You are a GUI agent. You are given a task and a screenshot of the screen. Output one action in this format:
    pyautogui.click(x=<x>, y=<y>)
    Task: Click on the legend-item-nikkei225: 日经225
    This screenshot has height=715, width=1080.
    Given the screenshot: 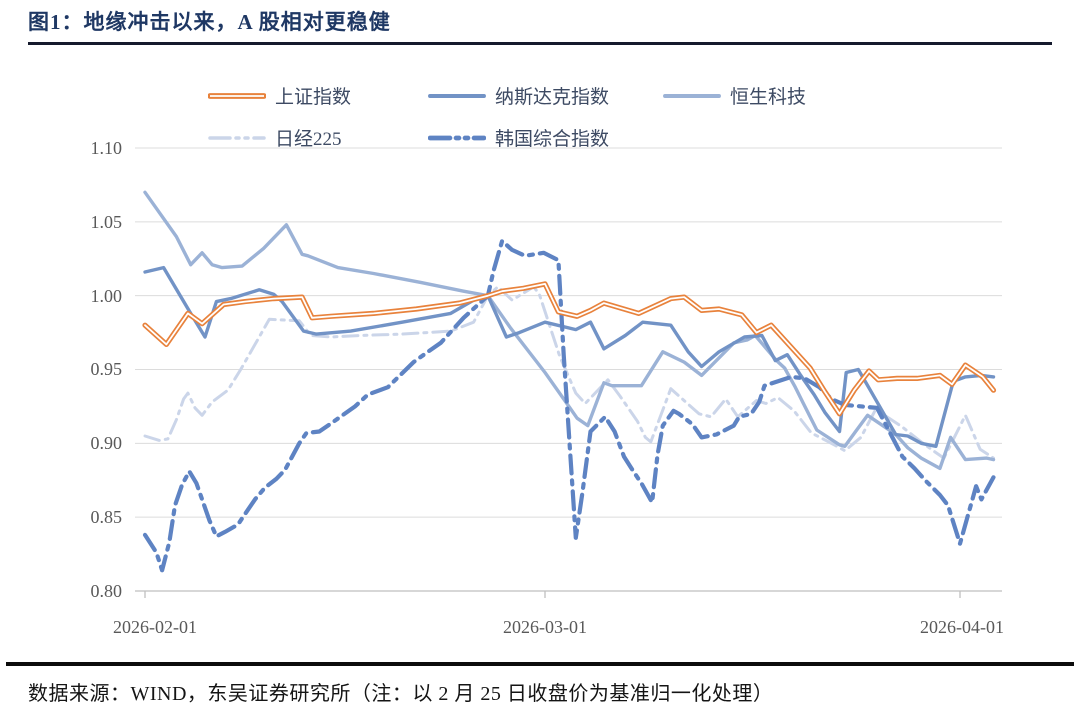 What is the action you would take?
    pyautogui.click(x=275, y=138)
    